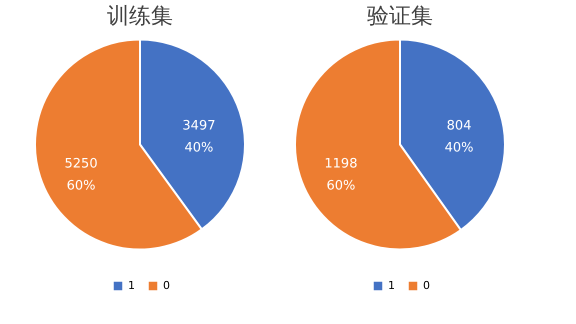 This screenshot has height=324, width=576. I want to click on data-label: 3497 40%, so click(199, 137).